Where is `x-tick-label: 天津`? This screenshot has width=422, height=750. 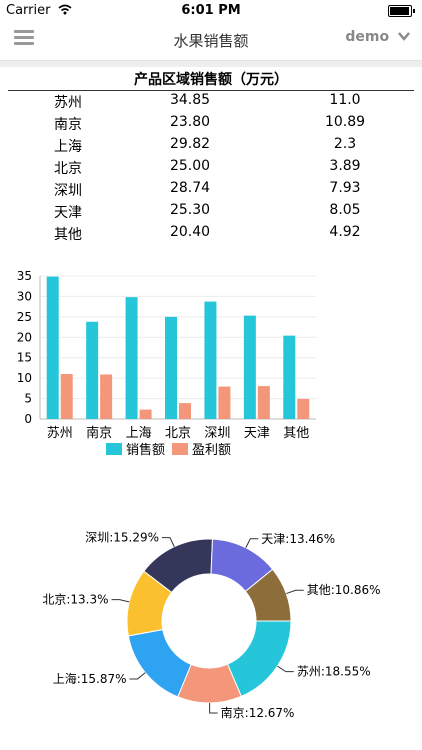
x-tick-label: 天津 is located at coordinates (257, 433).